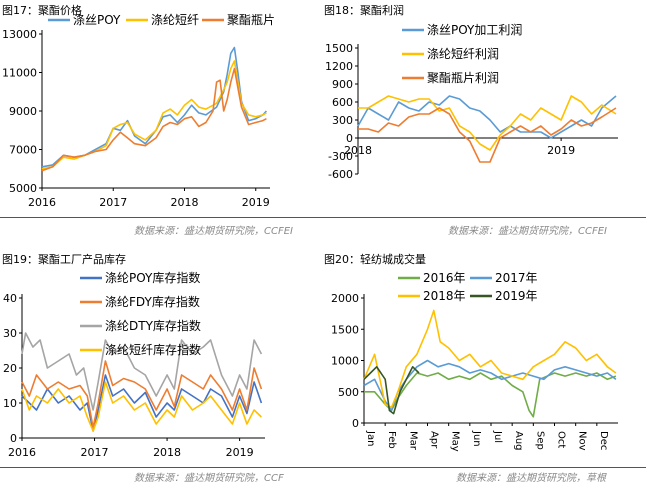  I want to click on legend-label: 涤纶POY库存指数, so click(152, 277).